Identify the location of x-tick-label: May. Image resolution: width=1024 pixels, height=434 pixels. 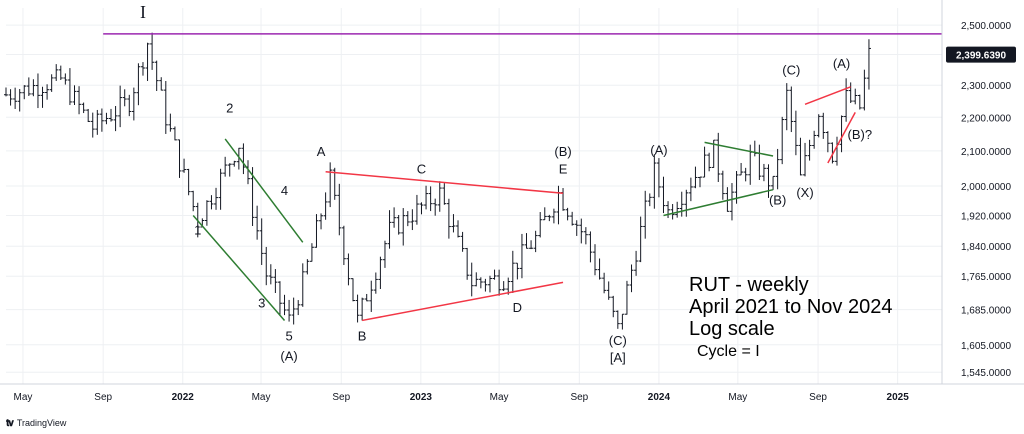
(23, 397).